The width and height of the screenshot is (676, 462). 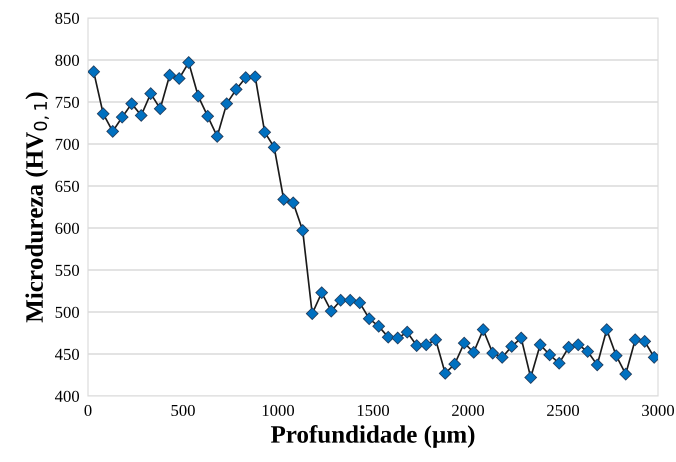 What do you see at coordinates (278, 410) in the screenshot?
I see `x-tick-label: 1000` at bounding box center [278, 410].